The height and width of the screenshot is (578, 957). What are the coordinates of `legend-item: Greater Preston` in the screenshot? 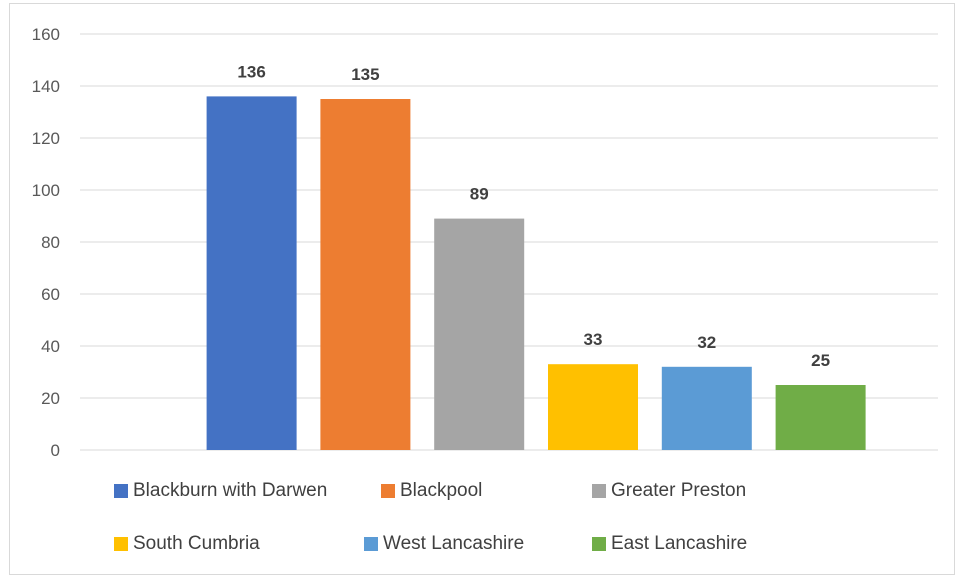 It's located at (669, 491).